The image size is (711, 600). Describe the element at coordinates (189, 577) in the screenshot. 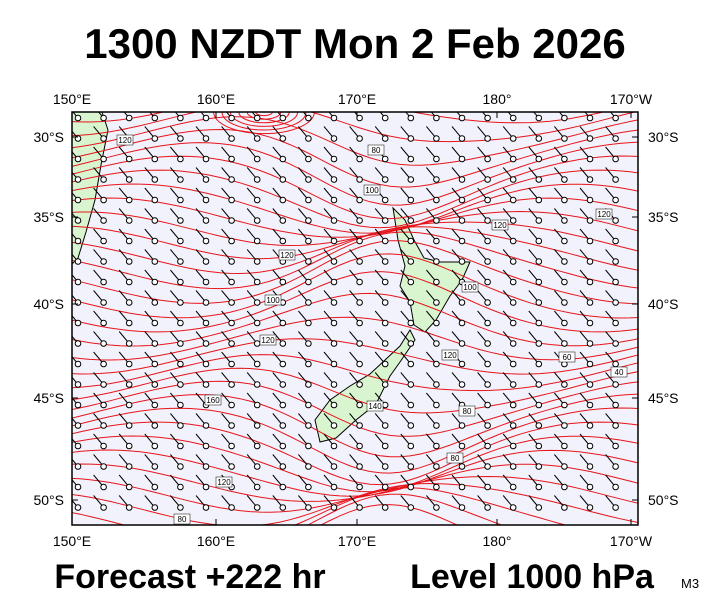

I see `forecast-label: Forecast +222 hr` at that location.